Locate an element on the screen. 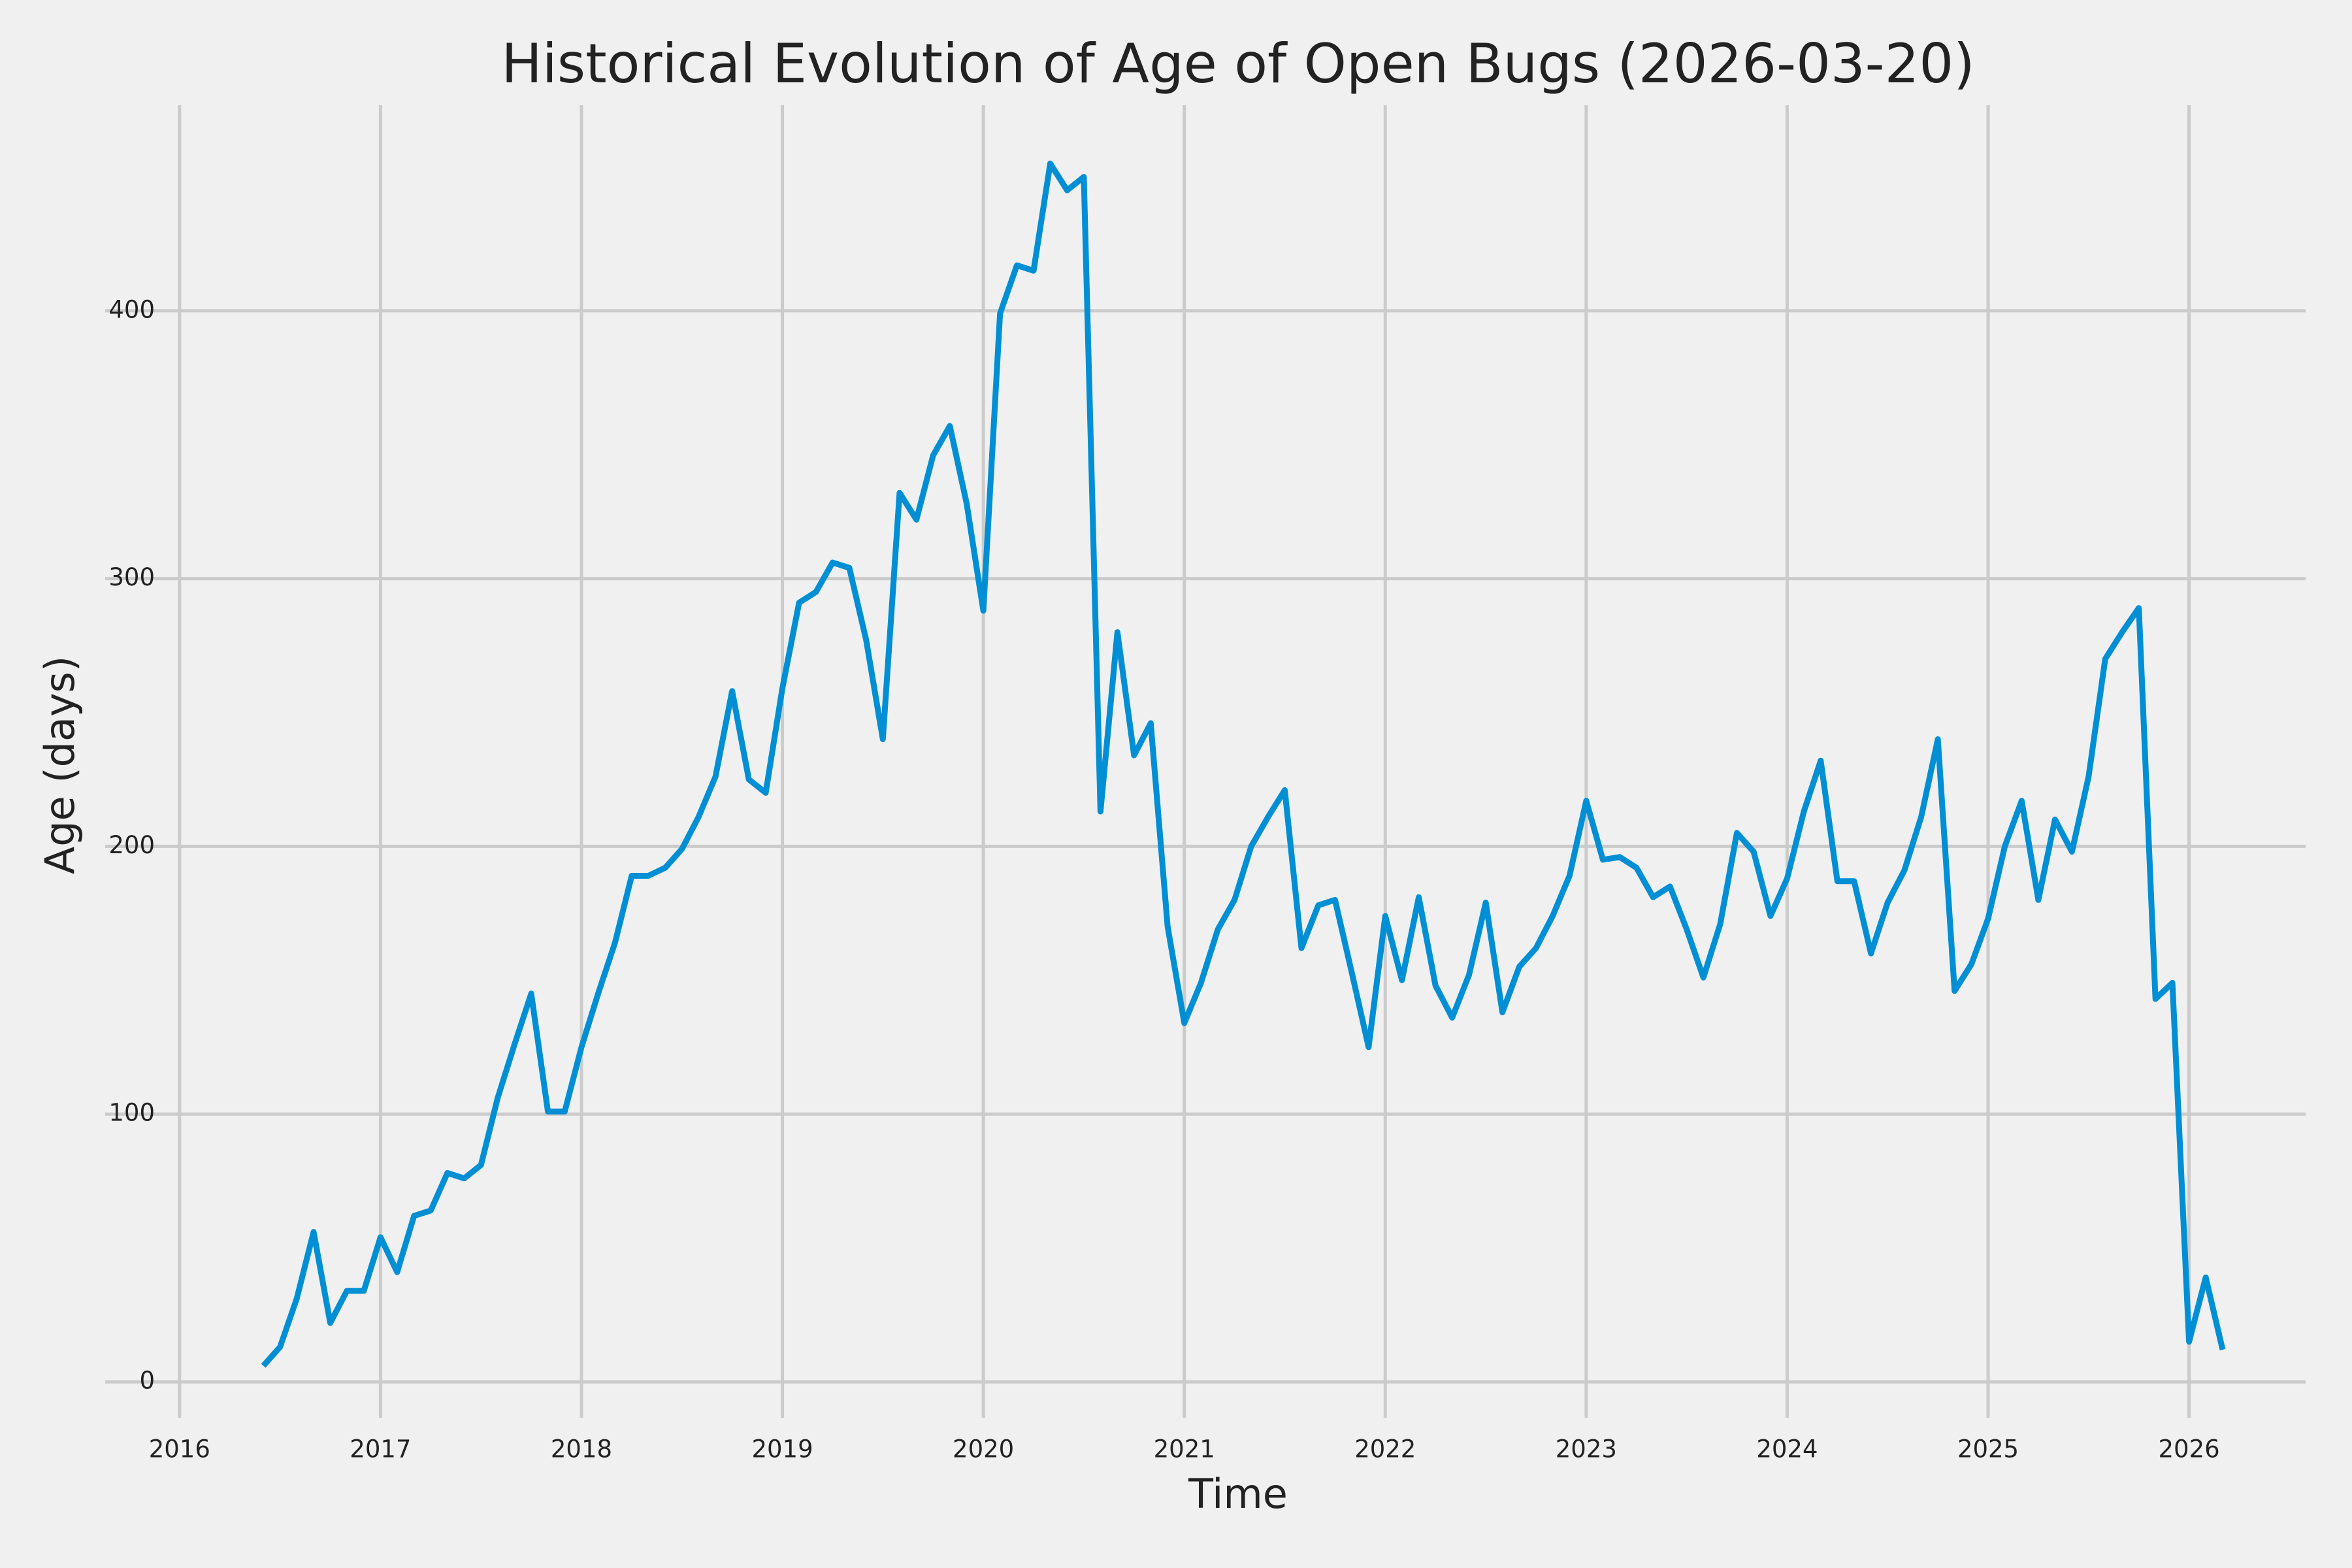 The width and height of the screenshot is (2352, 1568). x-tick-label: 2024 is located at coordinates (1787, 1449).